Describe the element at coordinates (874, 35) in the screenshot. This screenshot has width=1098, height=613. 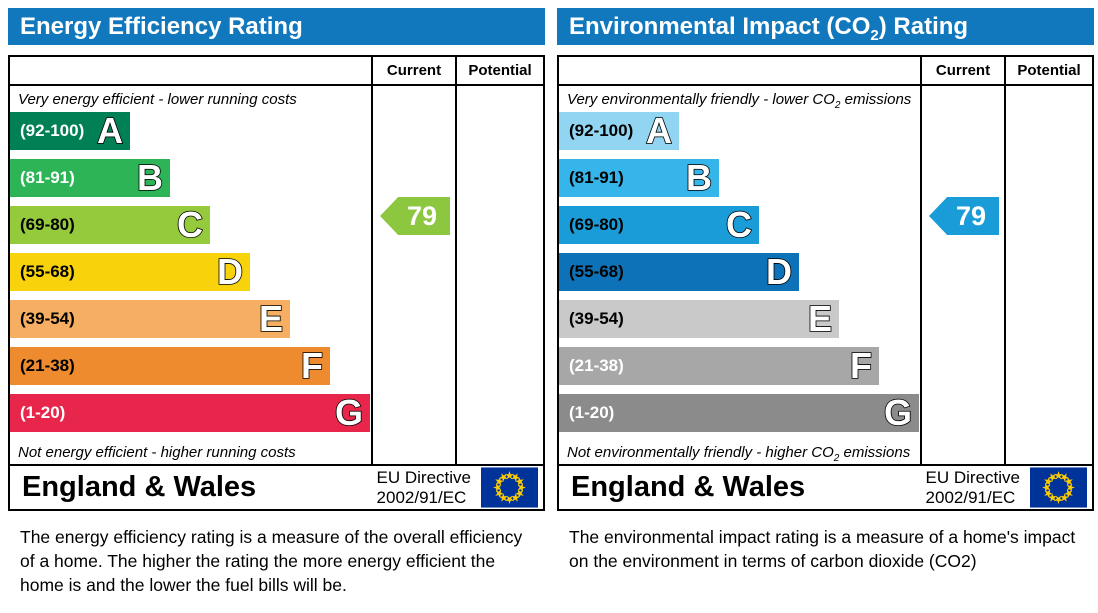
I see `panel-title-subscript: 2` at that location.